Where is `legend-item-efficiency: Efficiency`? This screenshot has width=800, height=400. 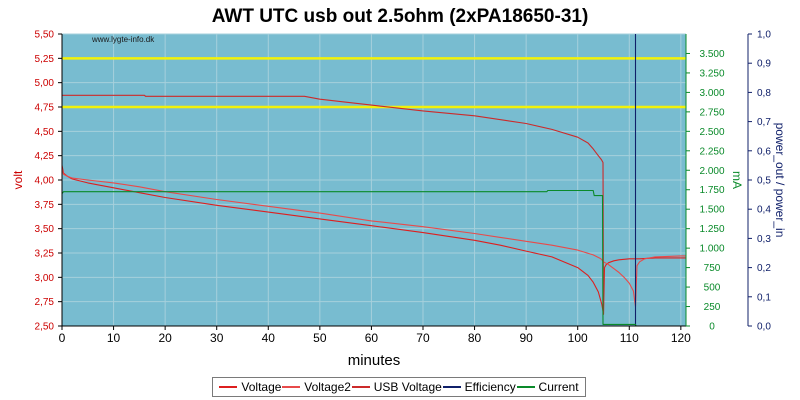 legend-item-efficiency: Efficiency is located at coordinates (479, 387).